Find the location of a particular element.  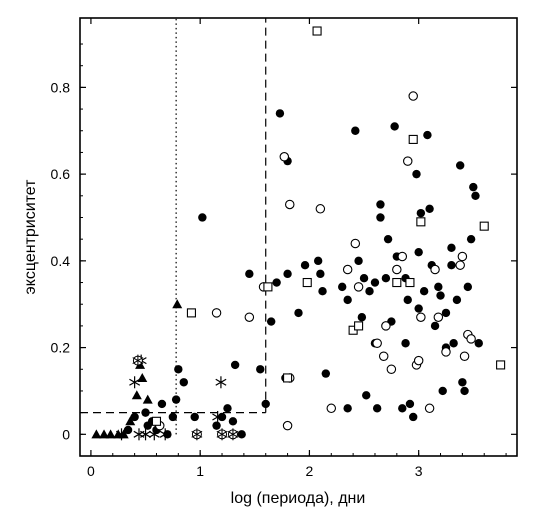

star-circle-point is located at coordinates (222, 434).